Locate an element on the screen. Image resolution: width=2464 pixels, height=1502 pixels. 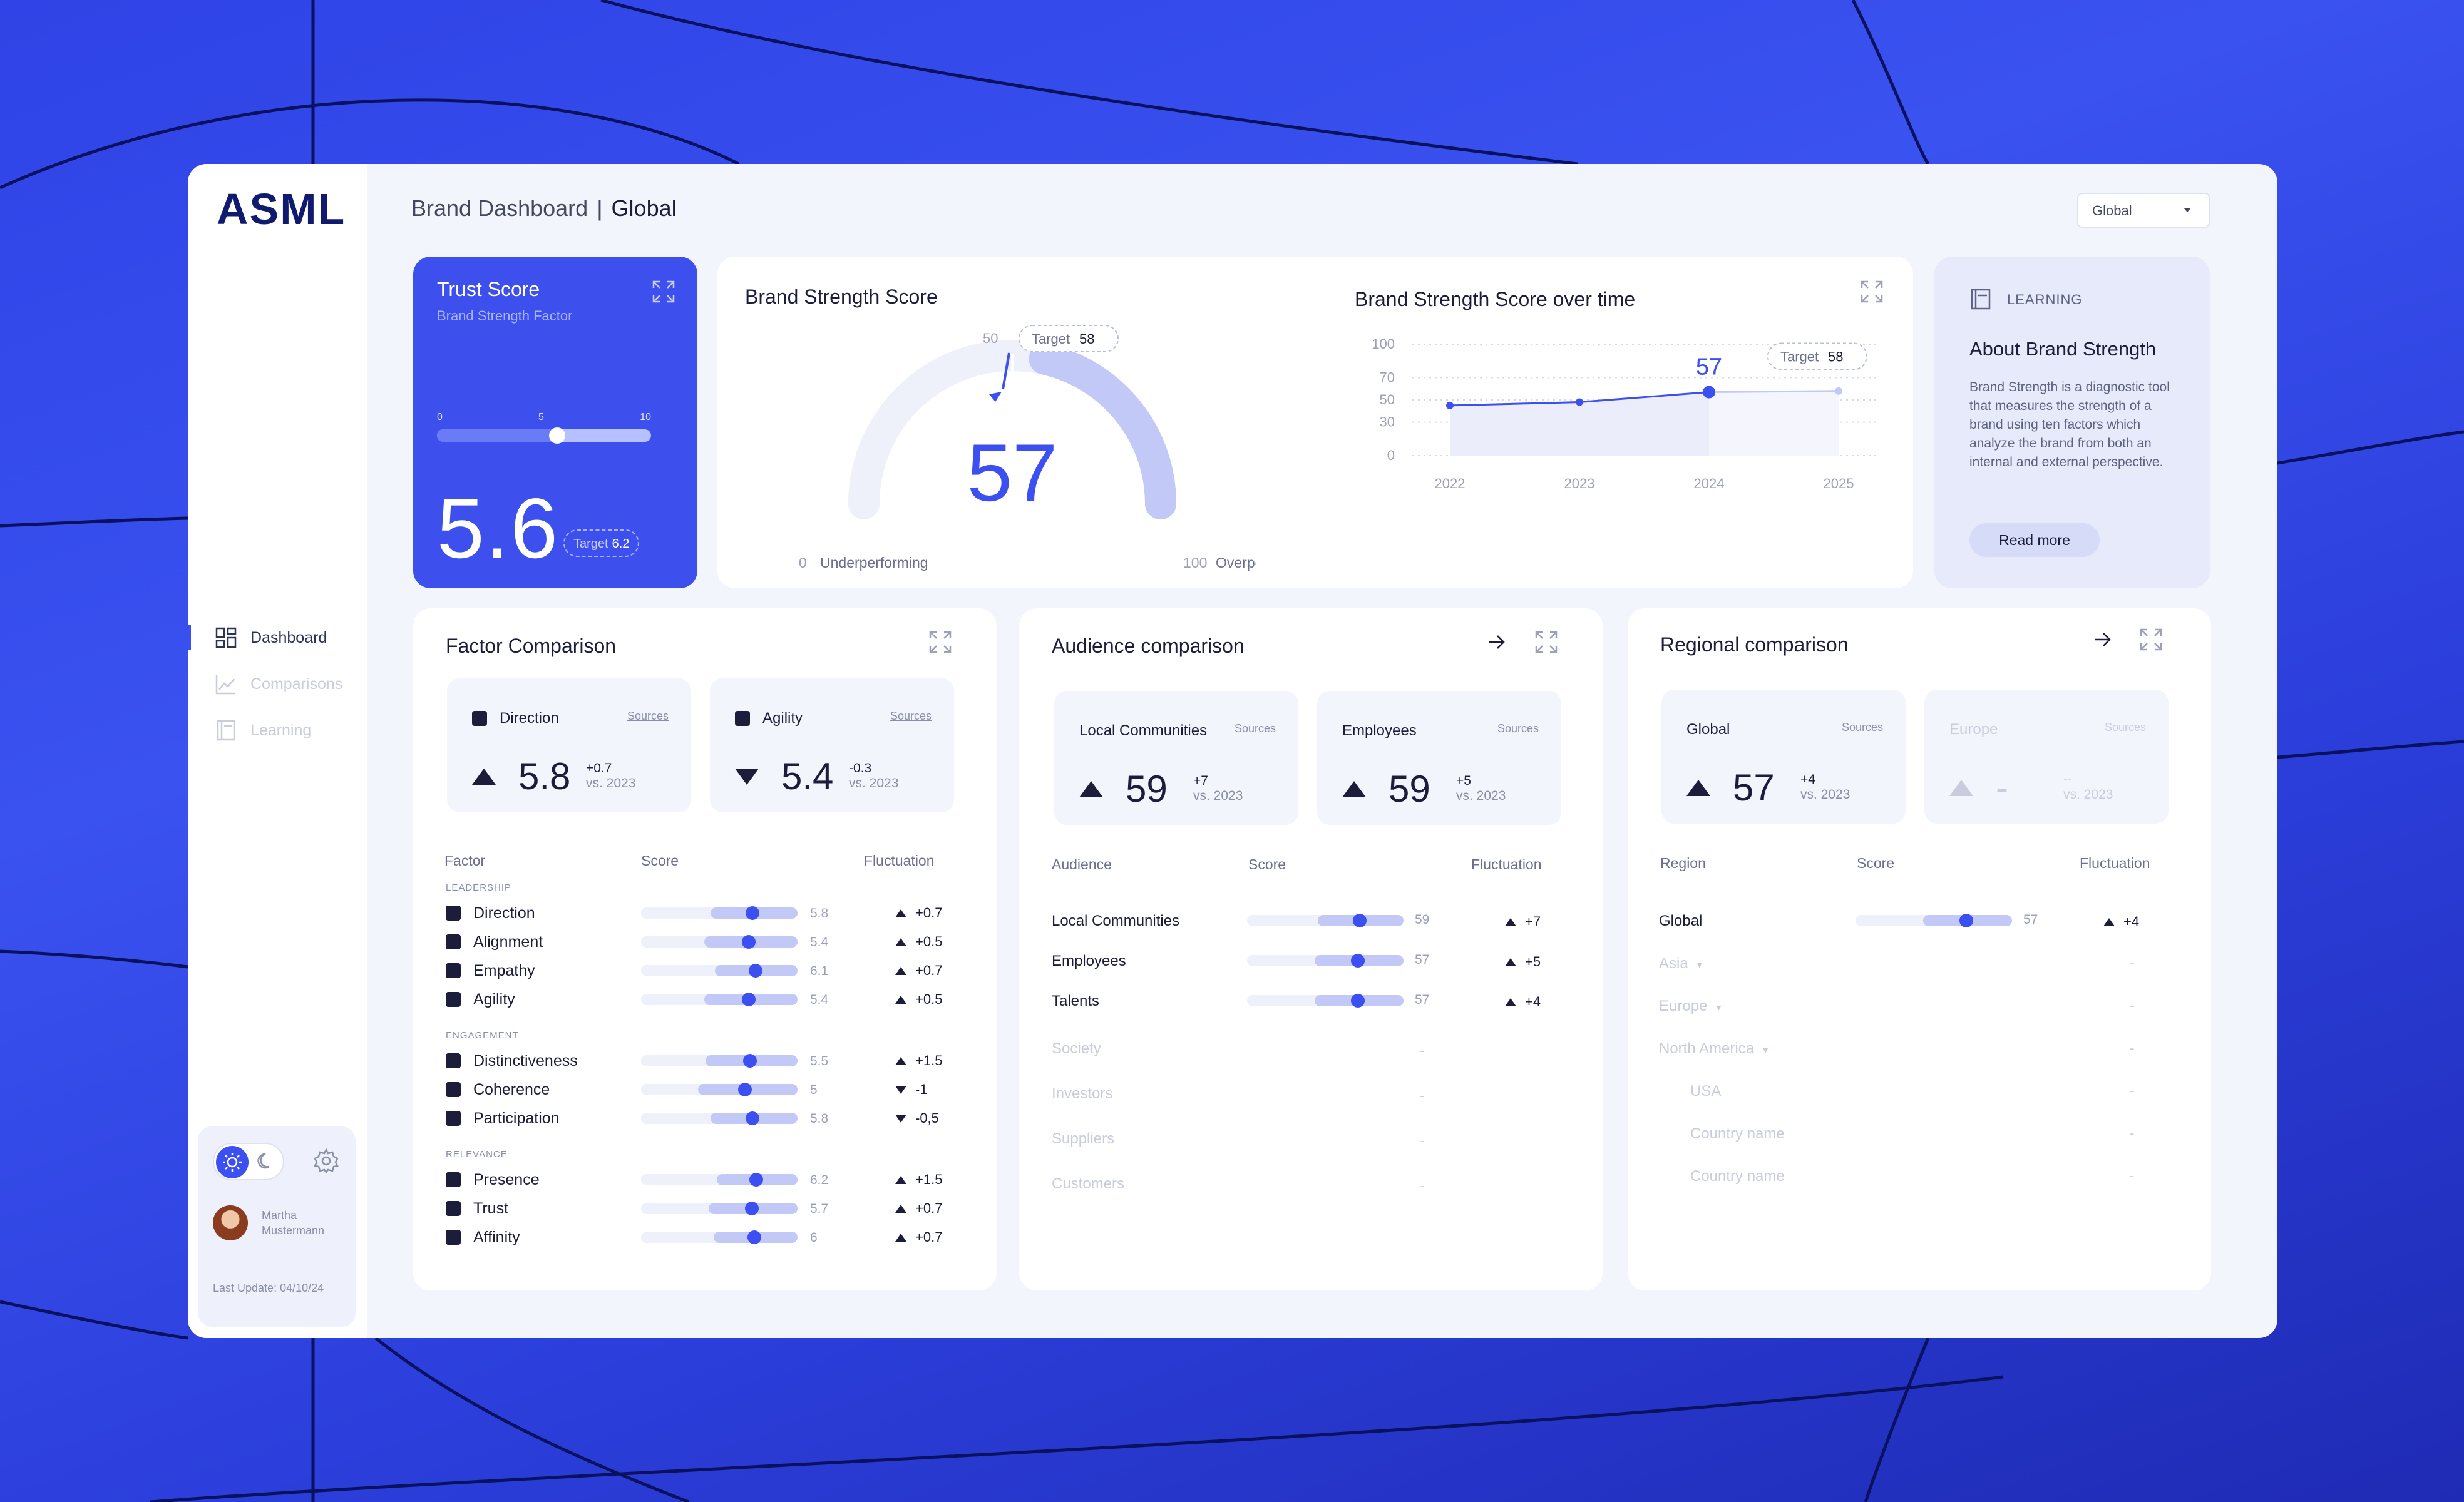
region-card-global: Global Sources 57 +4 vs. 2023 is located at coordinates (1783, 757).